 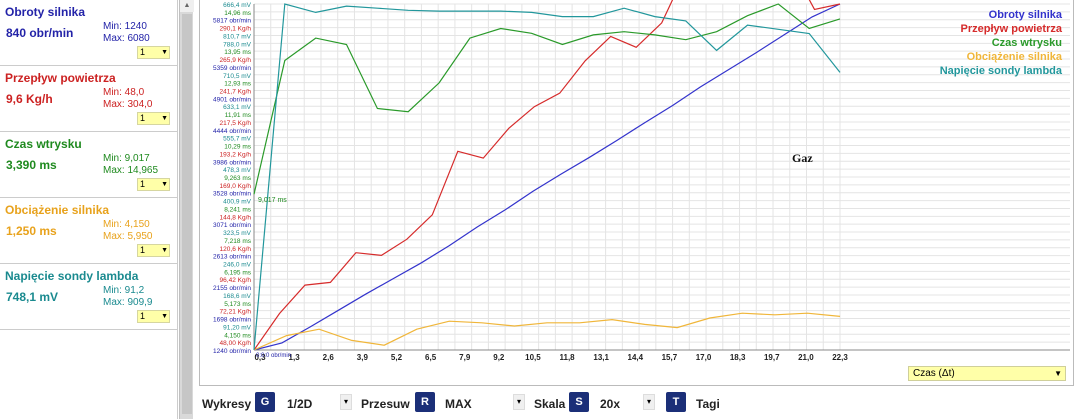 What do you see at coordinates (236, 154) in the screenshot?
I see `y-tick-label: 193,2 Kg/h` at bounding box center [236, 154].